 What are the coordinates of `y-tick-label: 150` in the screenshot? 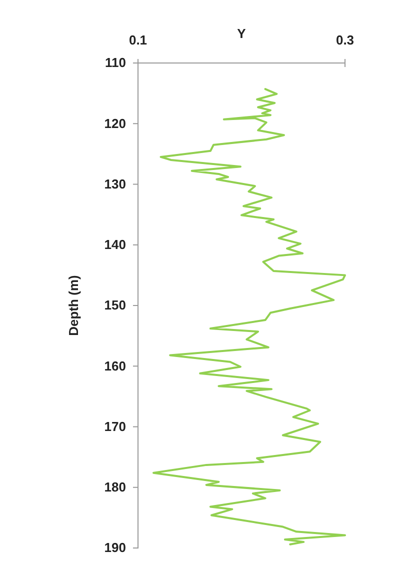 It's located at (115, 305).